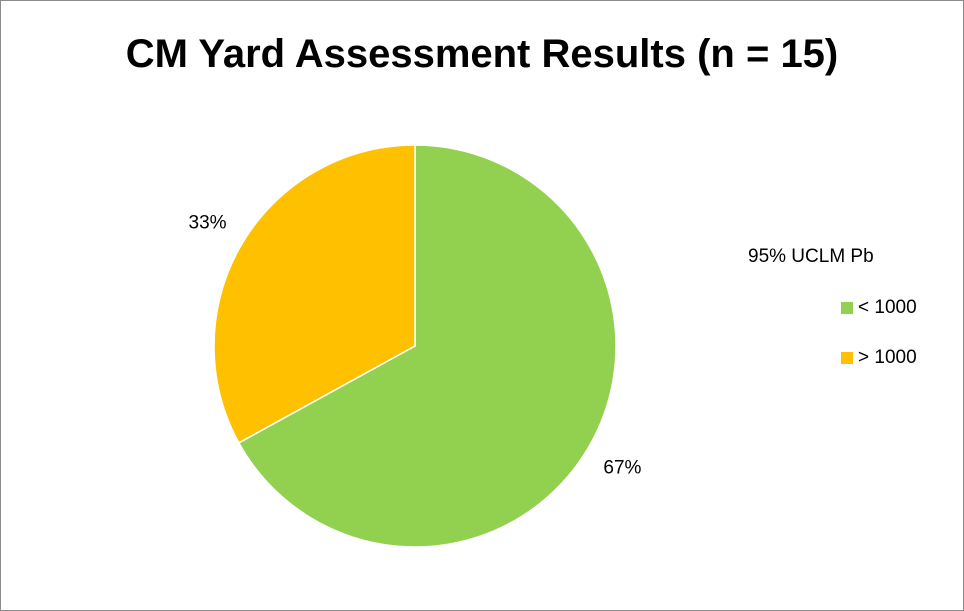  I want to click on data-label-gt-1000: 33%, so click(208, 222).